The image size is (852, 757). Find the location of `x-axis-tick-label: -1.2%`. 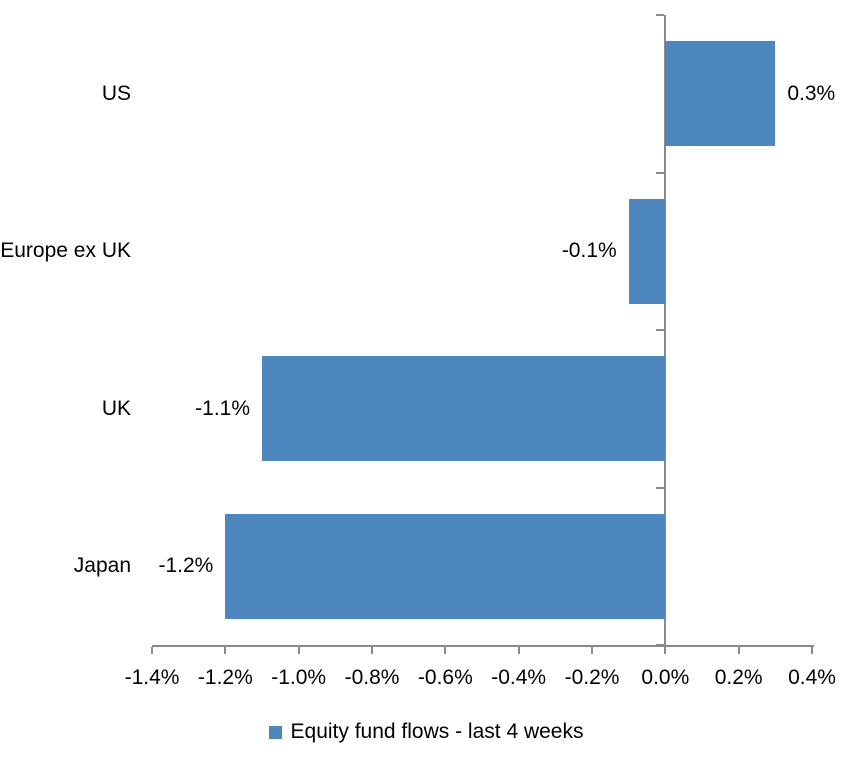

x-axis-tick-label: -1.2% is located at coordinates (225, 677).